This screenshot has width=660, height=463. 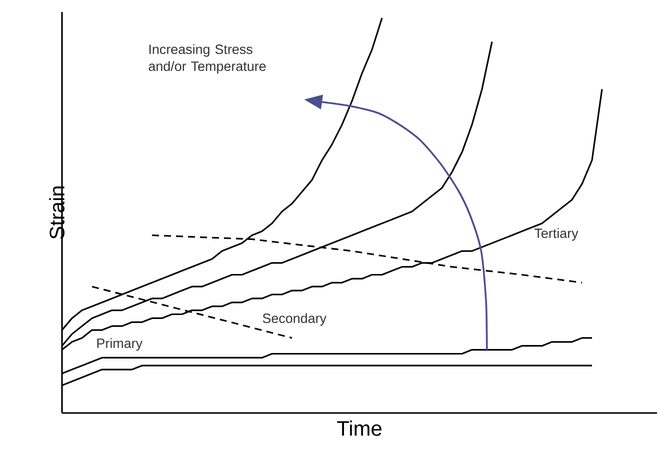 I want to click on annotation: Primary, so click(x=119, y=344).